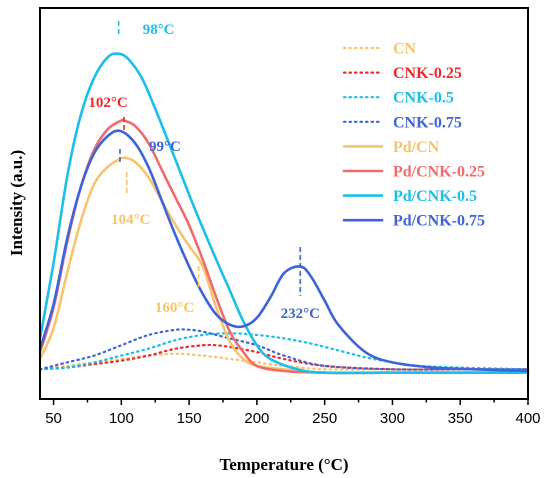  I want to click on x-tick-label-250: 250, so click(324, 418).